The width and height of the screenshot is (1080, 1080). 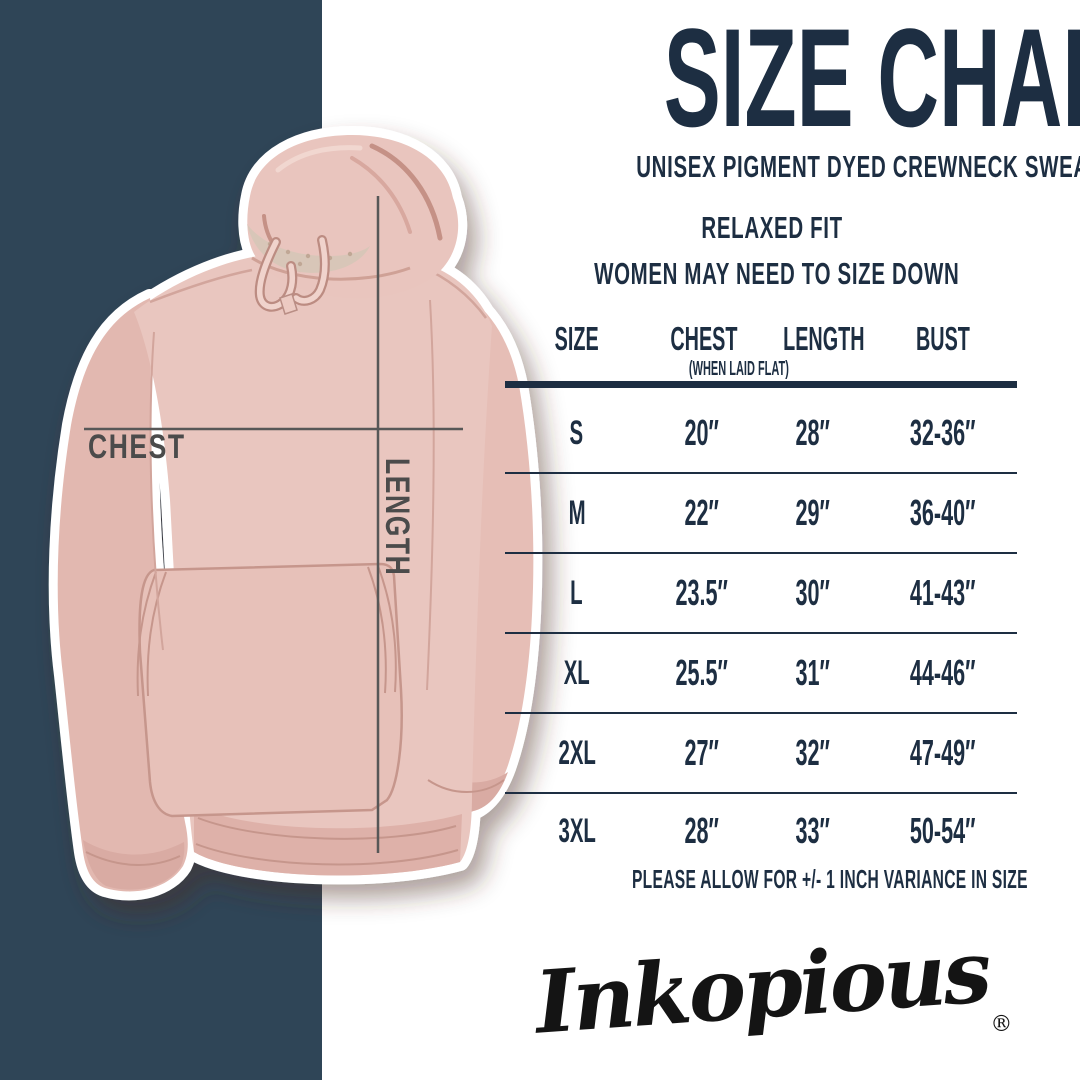 What do you see at coordinates (761, 514) in the screenshot?
I see `table-row: M 22″ 29″ 36-40″` at bounding box center [761, 514].